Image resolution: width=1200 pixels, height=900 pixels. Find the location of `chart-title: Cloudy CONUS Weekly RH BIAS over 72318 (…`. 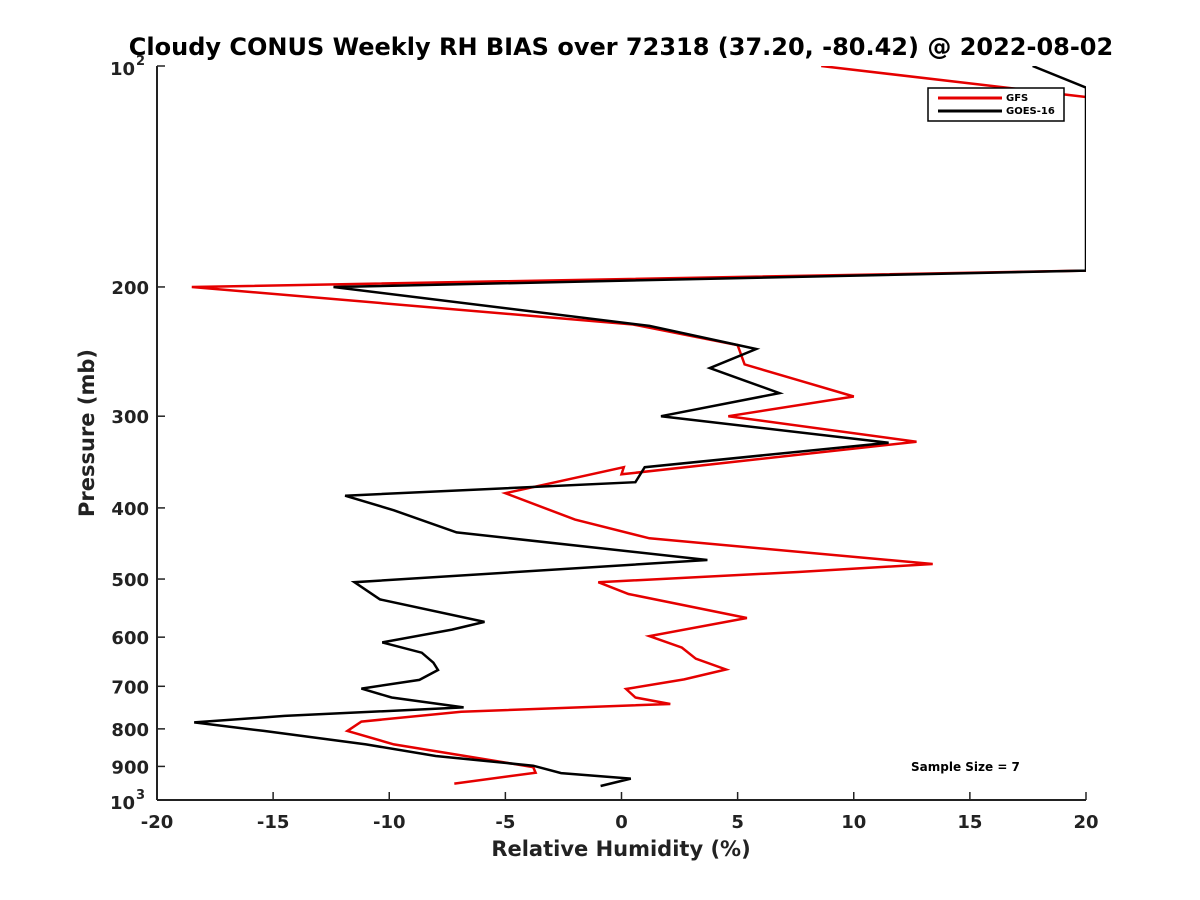

chart-title: Cloudy CONUS Weekly RH BIAS over 72318 (… is located at coordinates (621, 47).